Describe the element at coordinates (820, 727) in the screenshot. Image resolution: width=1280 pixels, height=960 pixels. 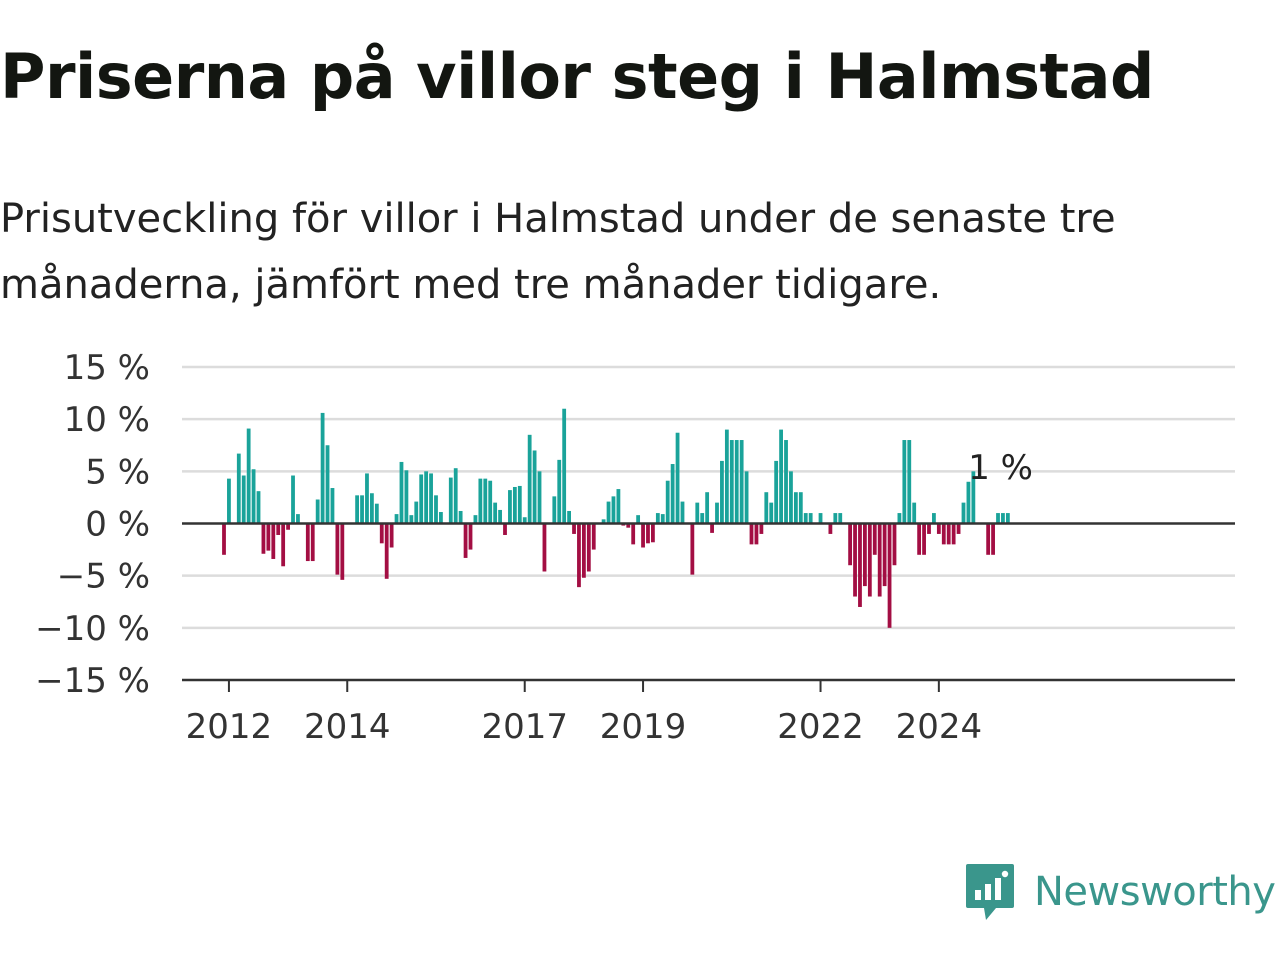
I see `x-tick-label: 2022` at that location.